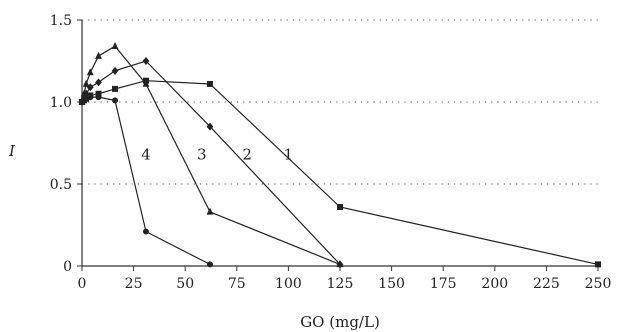  Describe the element at coordinates (546, 284) in the screenshot. I see `x-tick-label: 225` at that location.